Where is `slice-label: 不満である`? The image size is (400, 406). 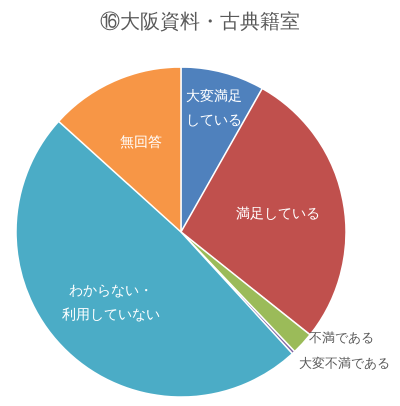
slice-label: 不満である is located at coordinates (341, 338).